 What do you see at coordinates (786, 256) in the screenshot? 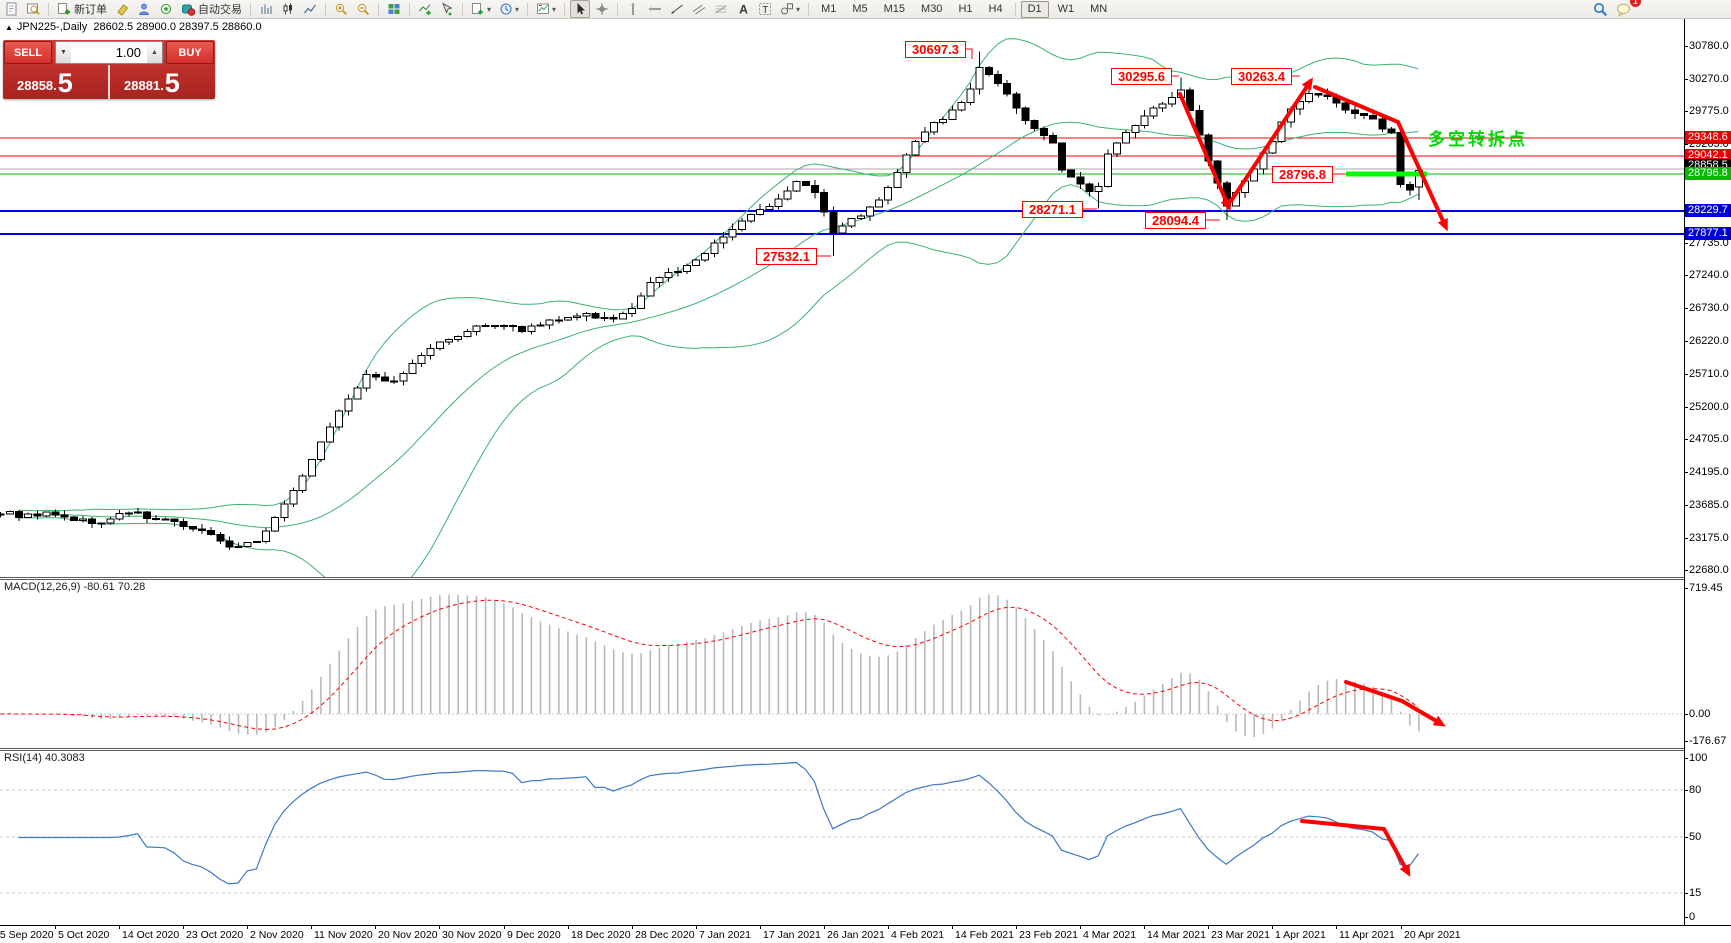
I see `price-annotation: 27532.1` at bounding box center [786, 256].